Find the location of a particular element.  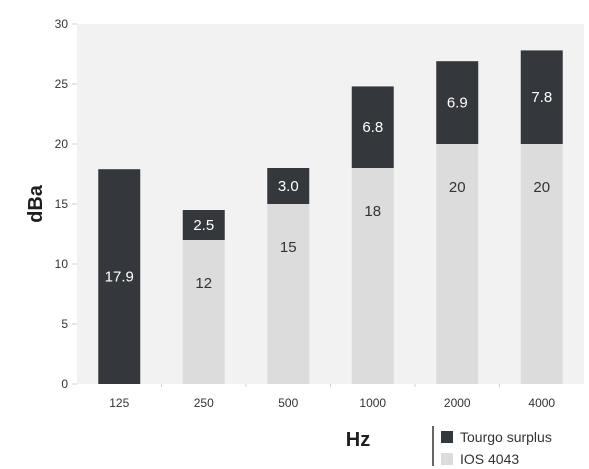

y-axis: 0 5 10 15 20 25 30 is located at coordinates (66, 204).